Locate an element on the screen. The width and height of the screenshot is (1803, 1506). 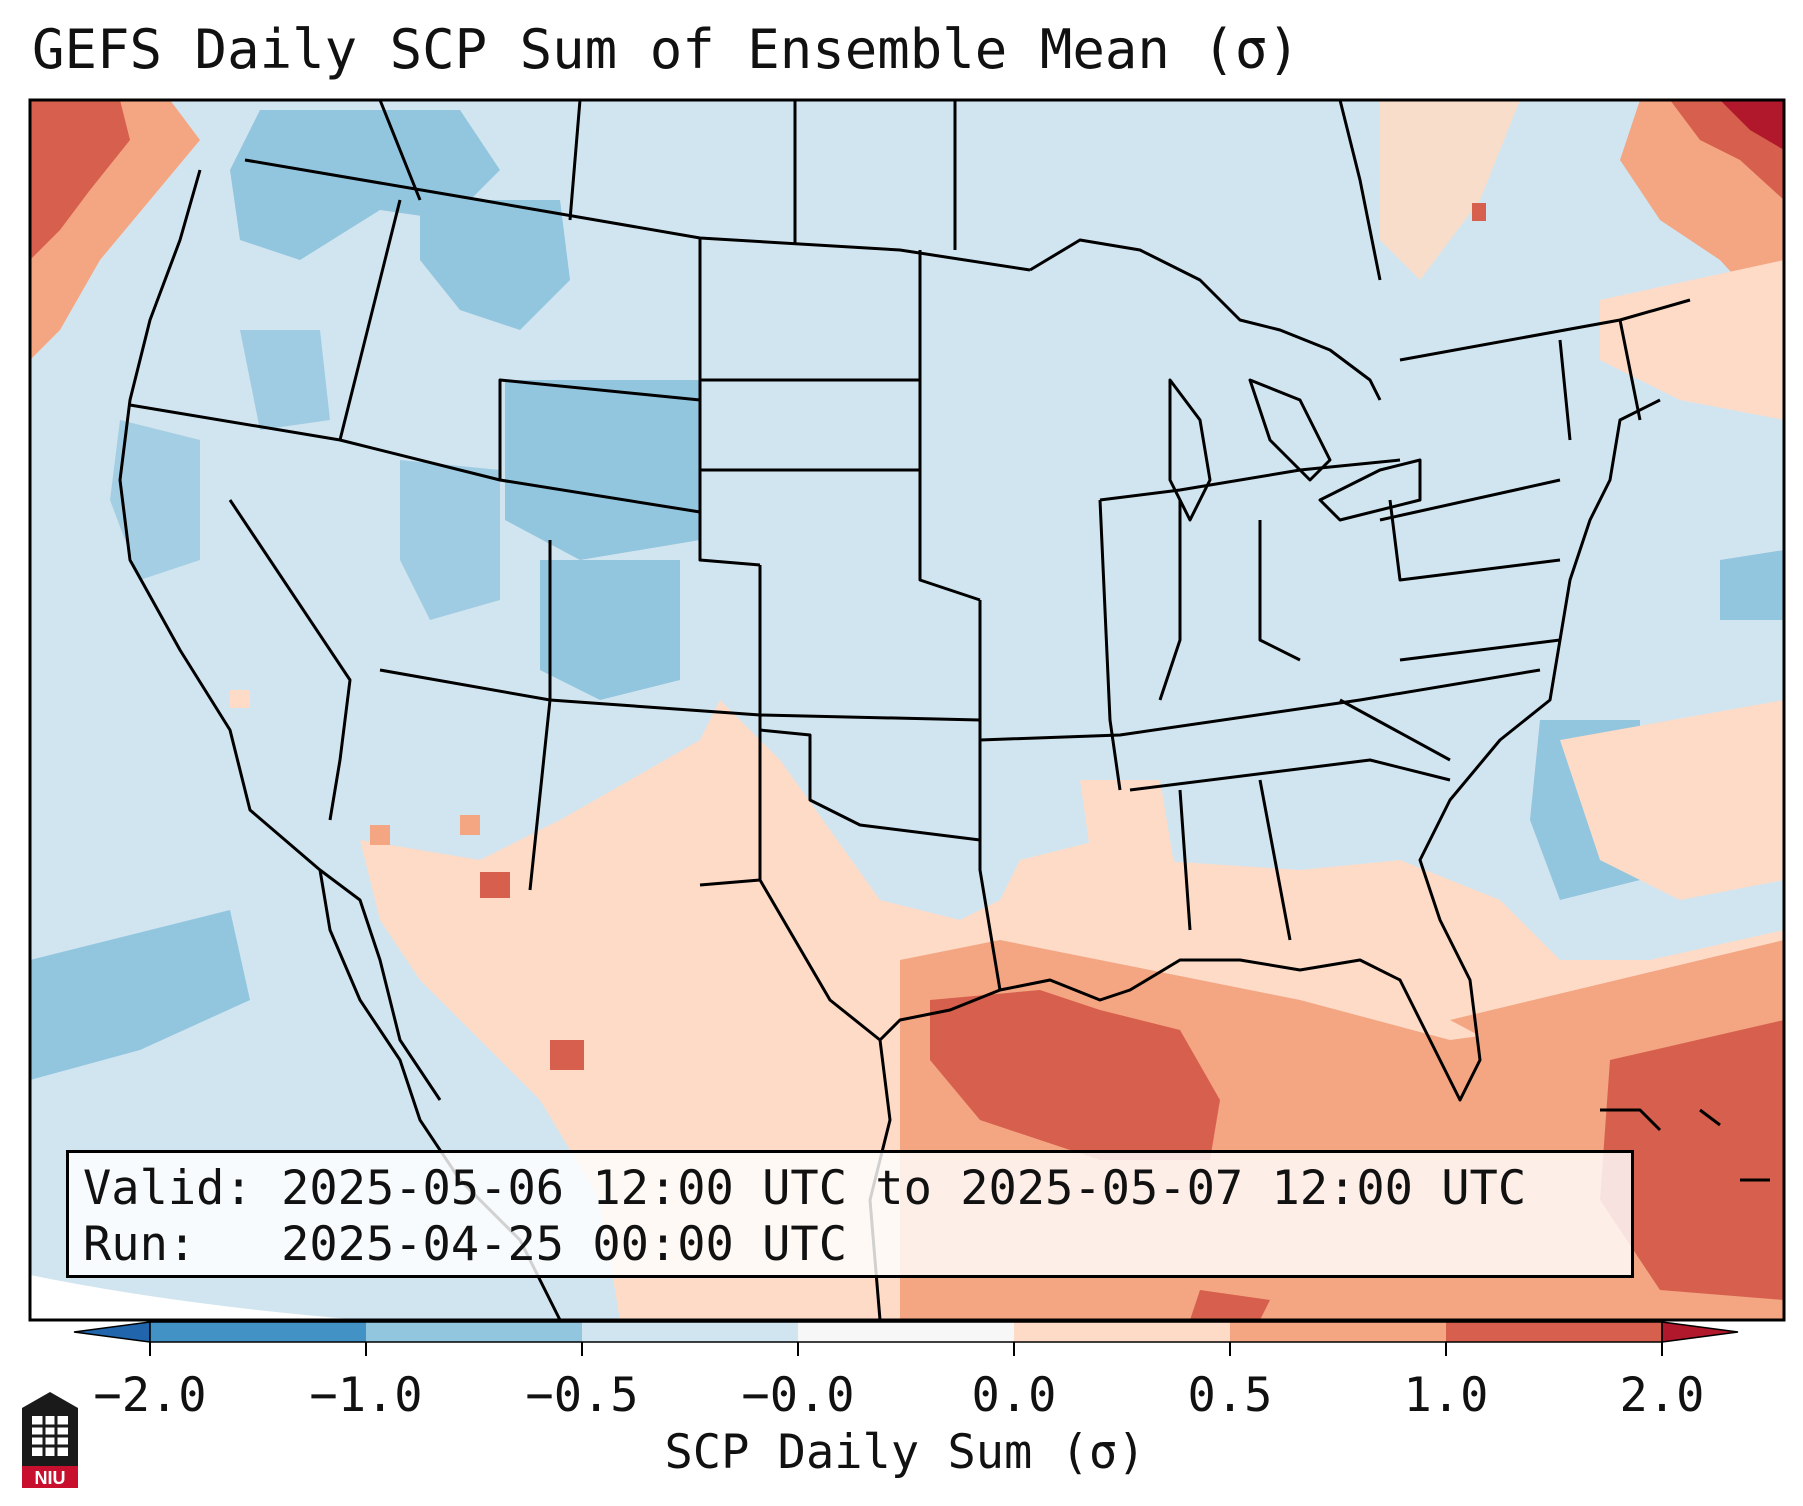
colorbar is located at coordinates (906, 1338).